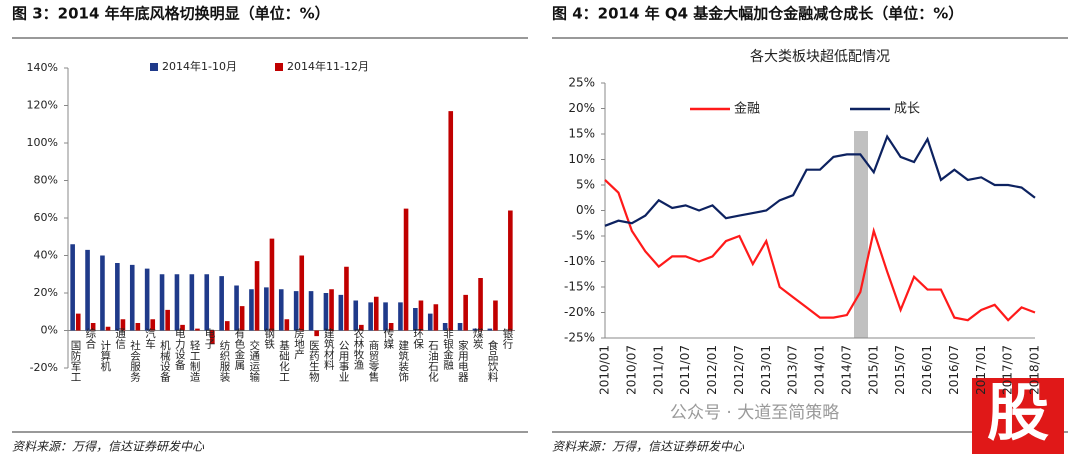 This screenshot has height=467, width=1080. Describe the element at coordinates (329, 349) in the screenshot. I see `x-tick-label: 建筑材料` at that location.